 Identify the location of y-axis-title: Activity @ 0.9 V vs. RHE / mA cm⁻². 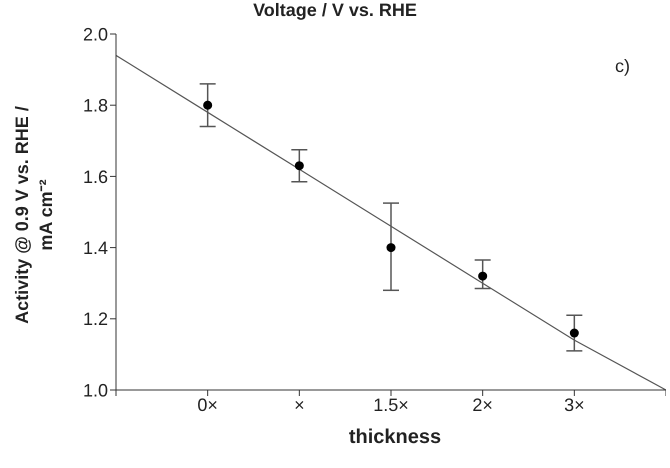
(34, 215).